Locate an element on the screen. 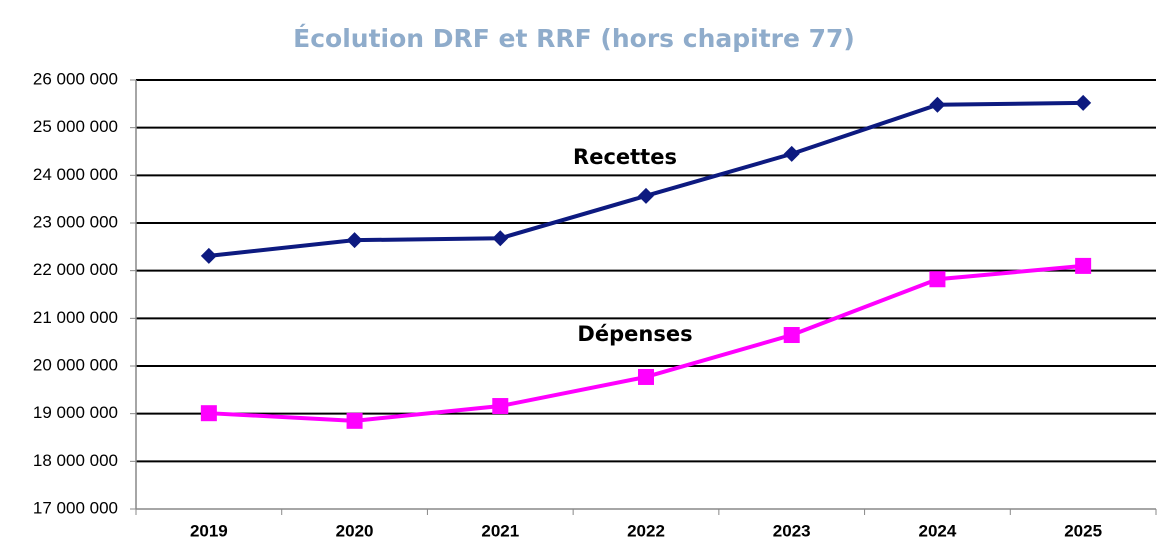 The height and width of the screenshot is (543, 1158). x-tick-label: 2019 is located at coordinates (209, 530).